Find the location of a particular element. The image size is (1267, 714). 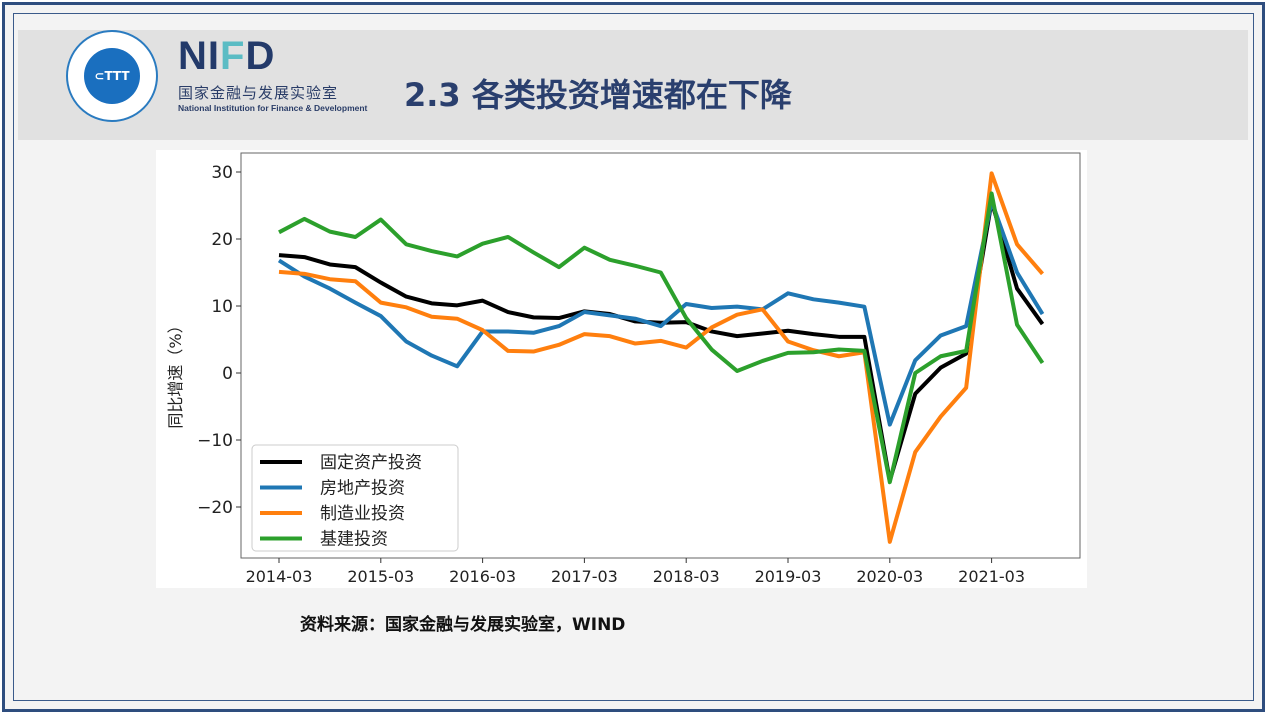

legend-label: 房地产投资 is located at coordinates (362, 489).